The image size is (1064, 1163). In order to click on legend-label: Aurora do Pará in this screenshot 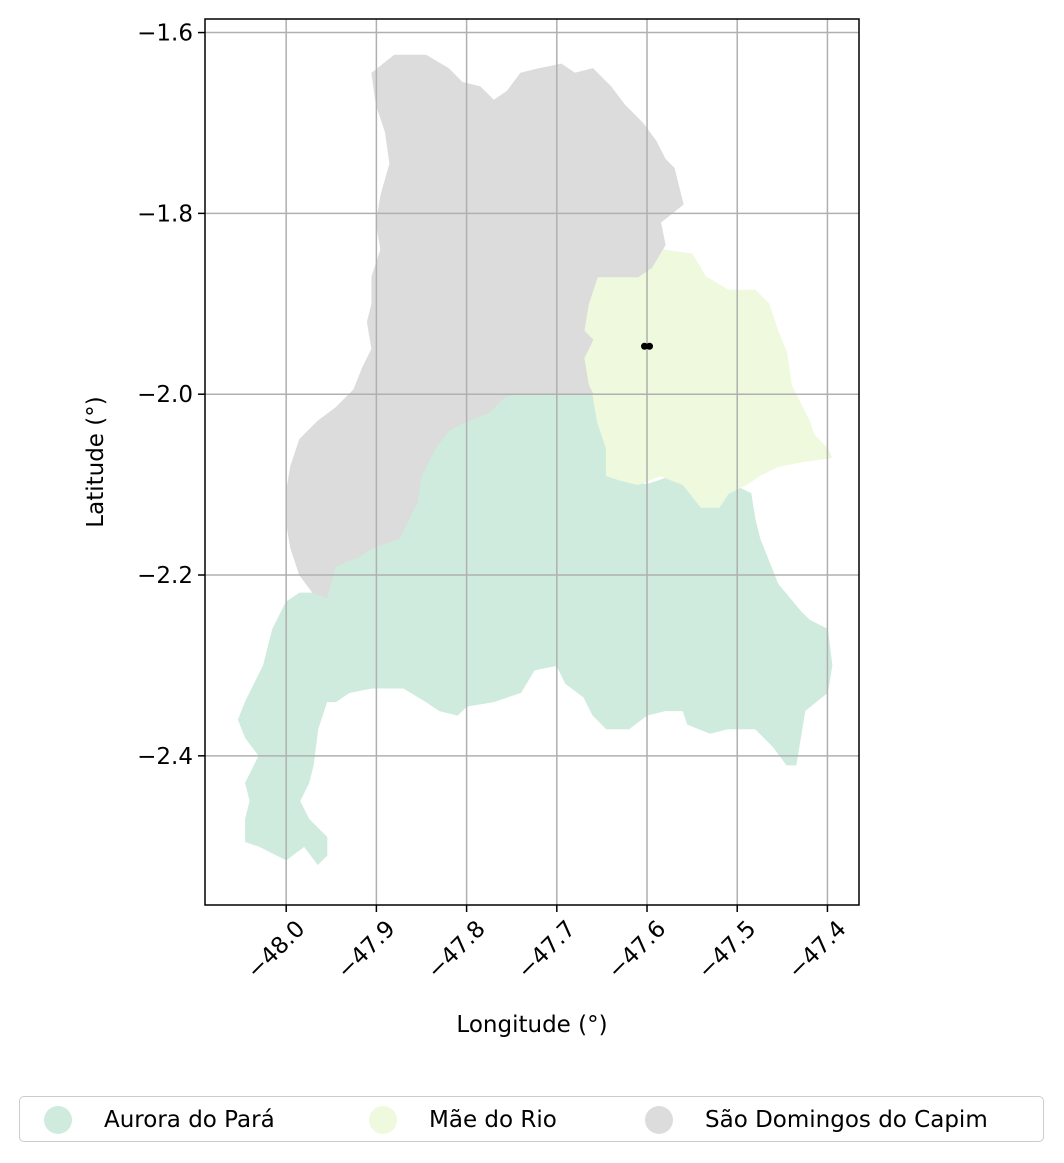, I will do `click(189, 1120)`.